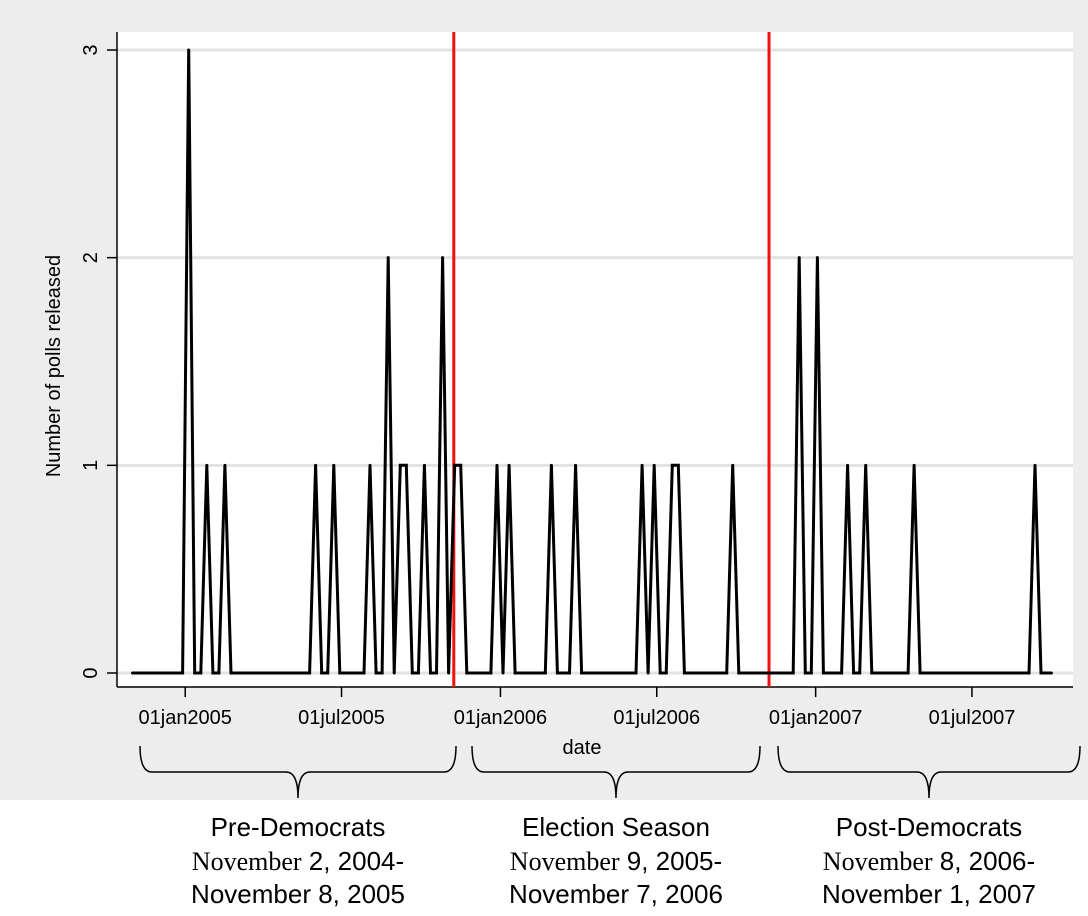 This screenshot has width=1088, height=916. I want to click on y-tick-label: 1, so click(91, 465).